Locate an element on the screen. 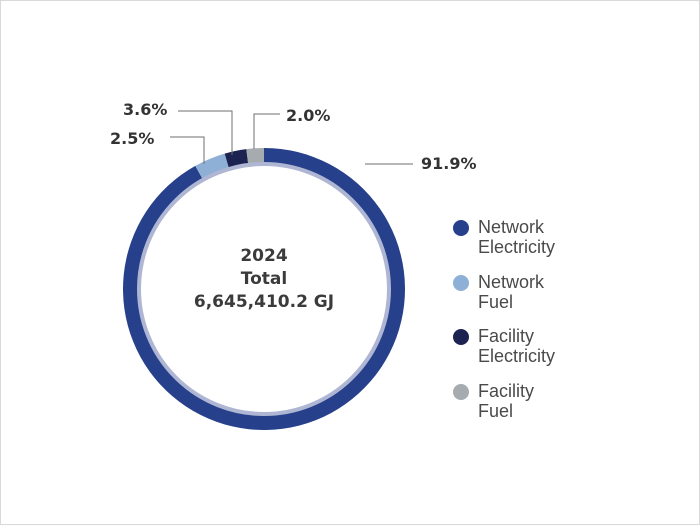 Image resolution: width=700 pixels, height=526 pixels. center-total-value: 6,645,410.2 GJ is located at coordinates (264, 302).